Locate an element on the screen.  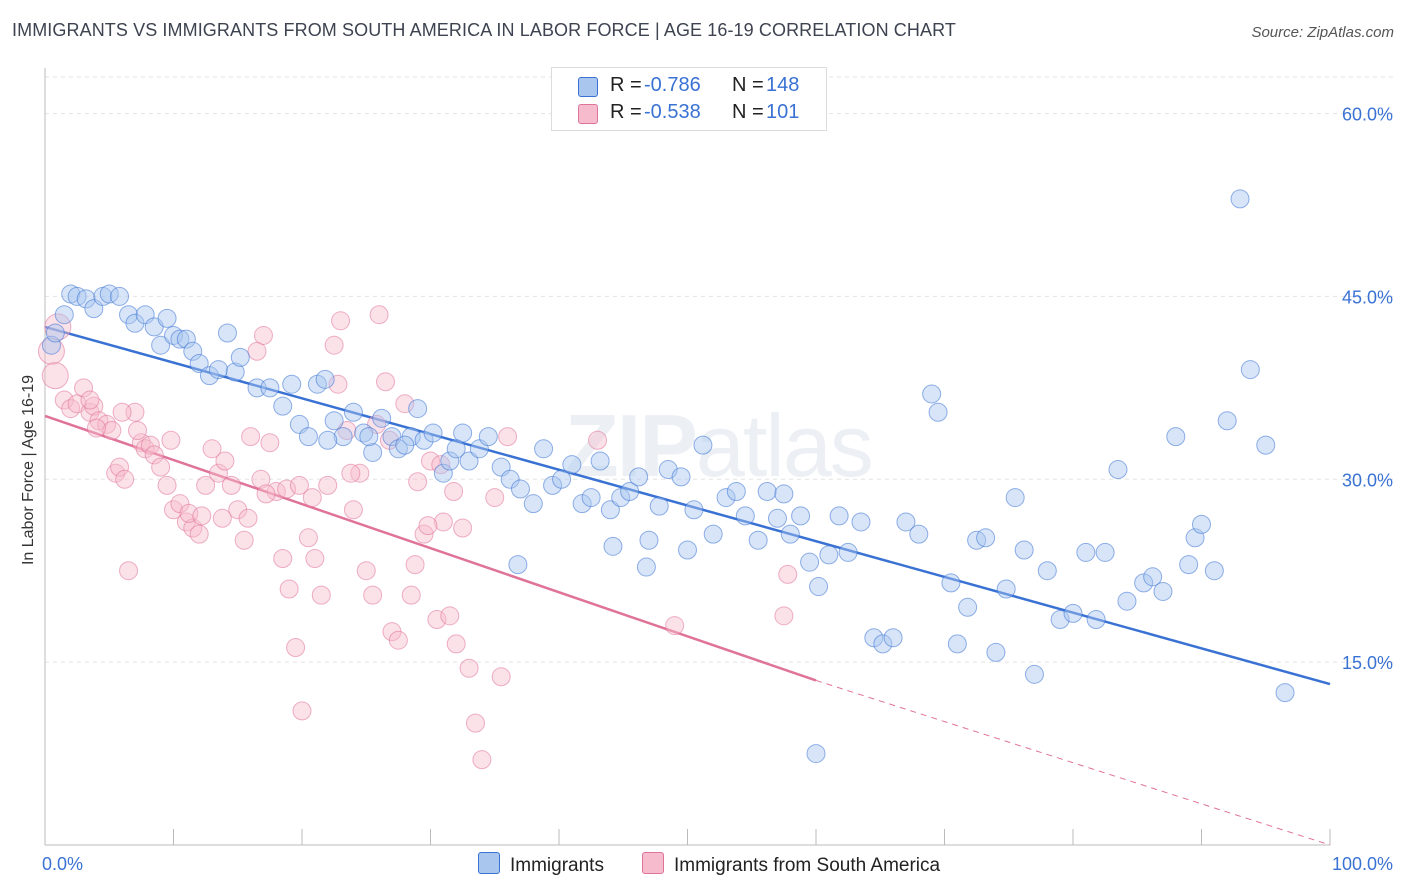
legend-n-value: 148 is located at coordinates (783, 85).